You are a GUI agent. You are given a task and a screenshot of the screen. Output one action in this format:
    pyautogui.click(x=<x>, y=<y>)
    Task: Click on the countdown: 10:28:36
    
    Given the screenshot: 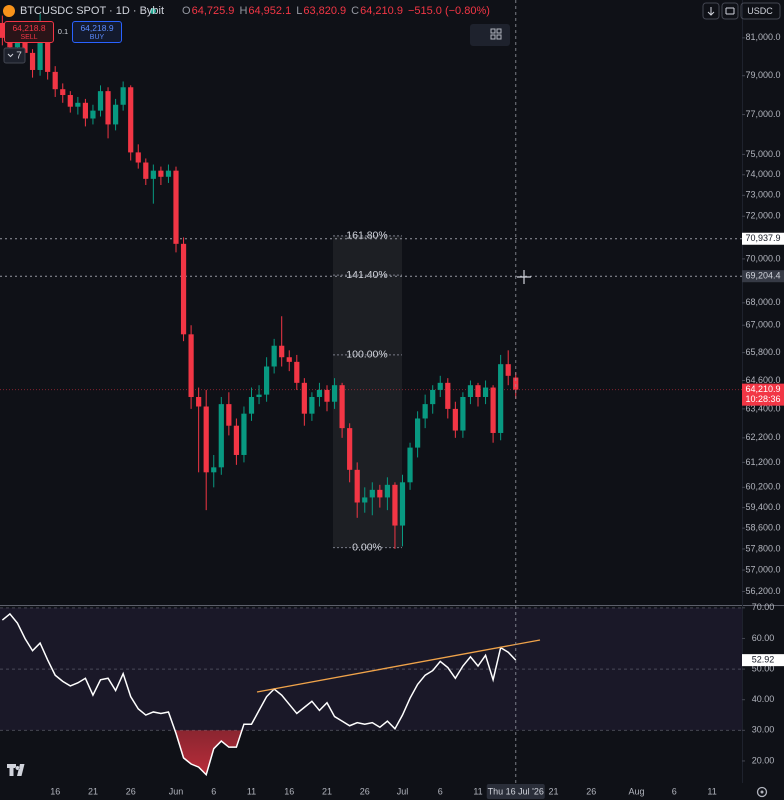 What is the action you would take?
    pyautogui.click(x=762, y=399)
    